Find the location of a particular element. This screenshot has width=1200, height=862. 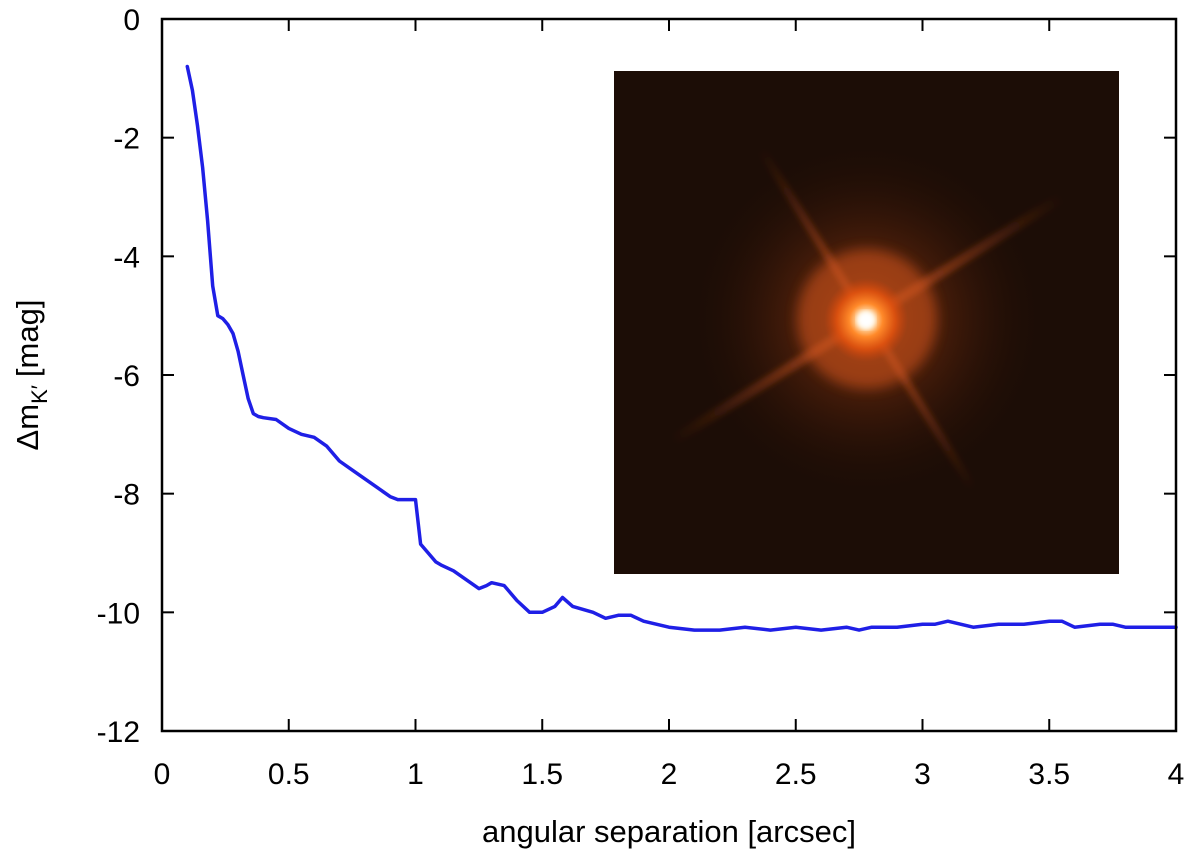

y-axis-title-main: Δm is located at coordinates (27, 427).